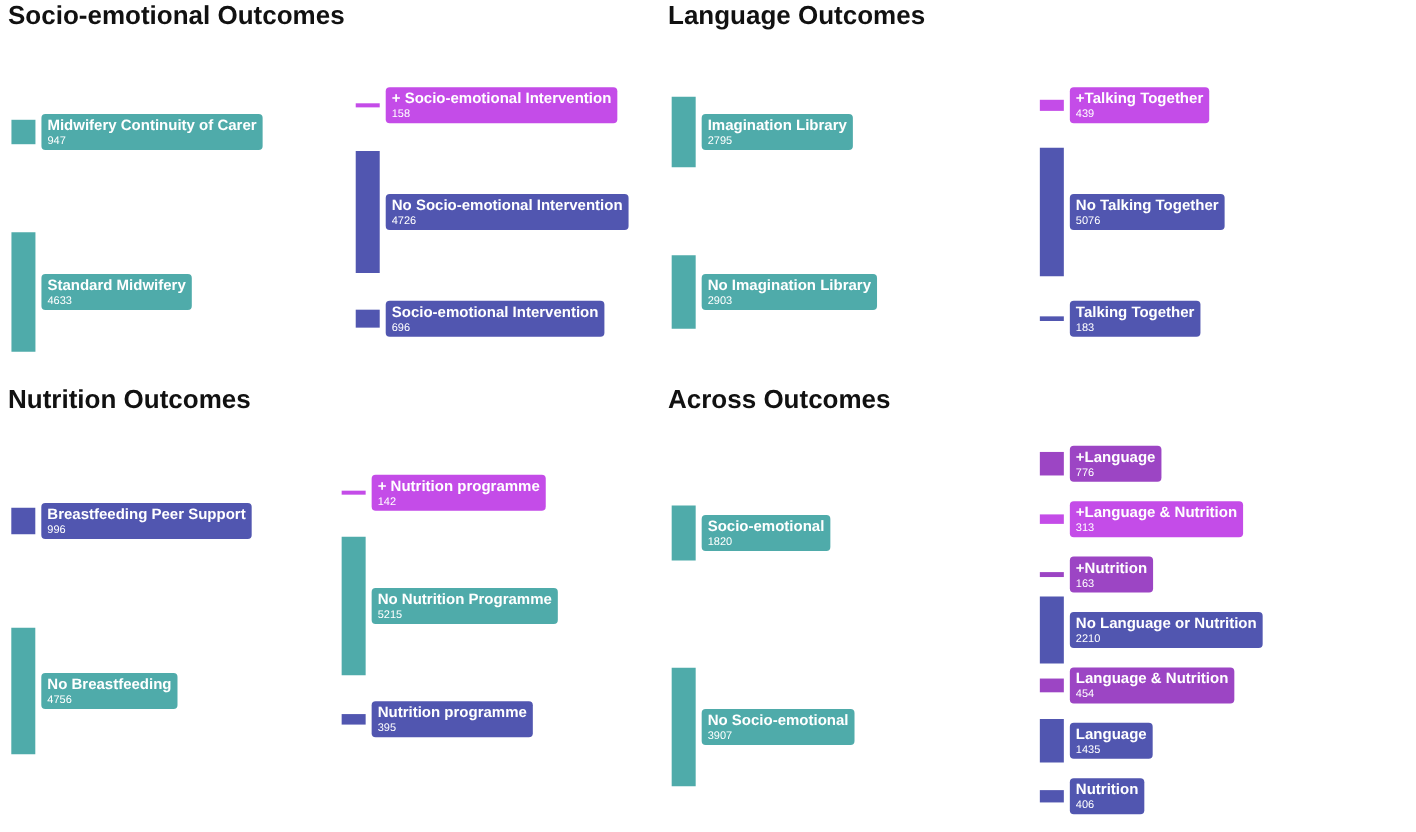  What do you see at coordinates (176, 15) in the screenshot?
I see `text: Socio-emotional Outcomes` at bounding box center [176, 15].